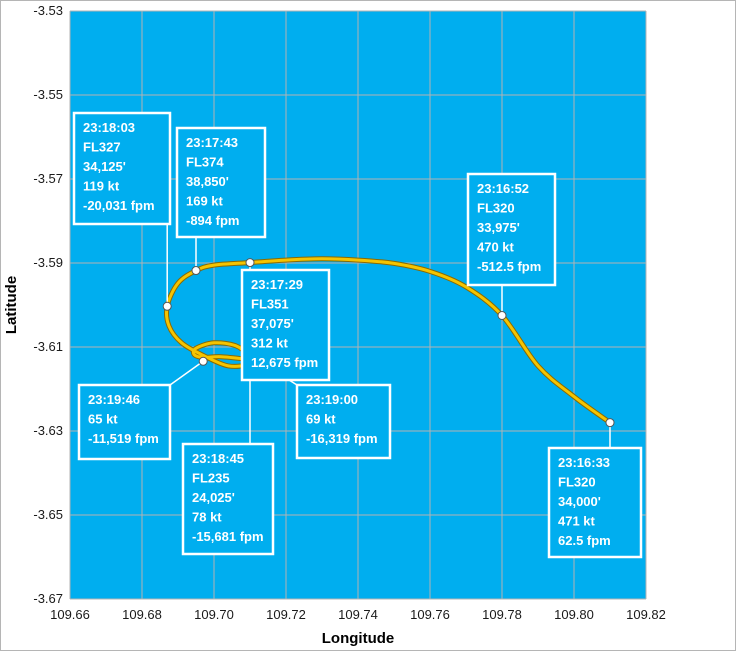 Image resolution: width=736 pixels, height=651 pixels. I want to click on callout-text-line: FL374, so click(205, 162).